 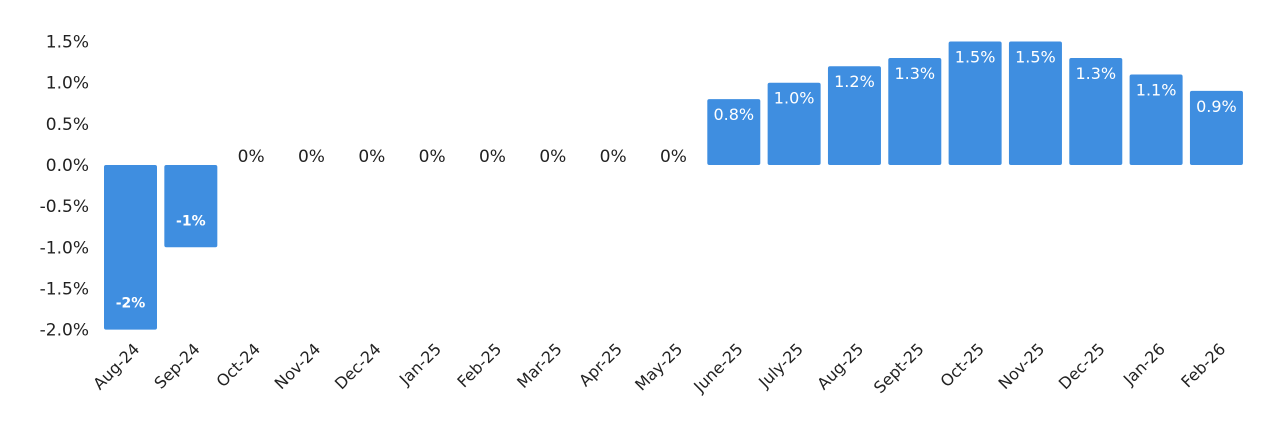 I want to click on x-tick-label: Mar-25, so click(x=539, y=365).